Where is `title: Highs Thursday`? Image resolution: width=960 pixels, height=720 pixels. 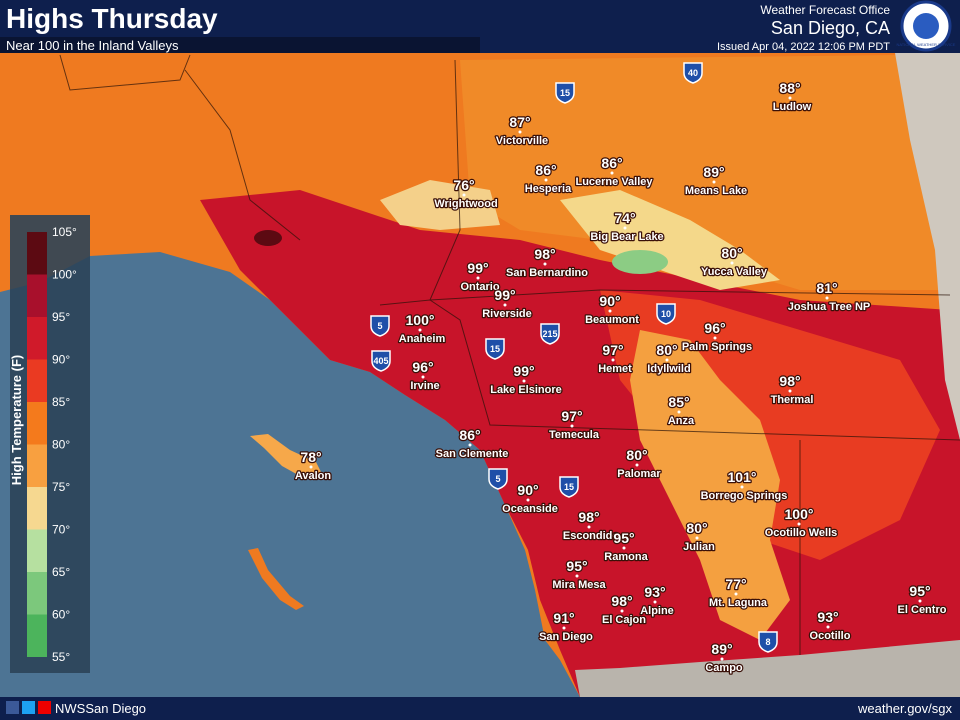 title: Highs Thursday is located at coordinates (112, 18).